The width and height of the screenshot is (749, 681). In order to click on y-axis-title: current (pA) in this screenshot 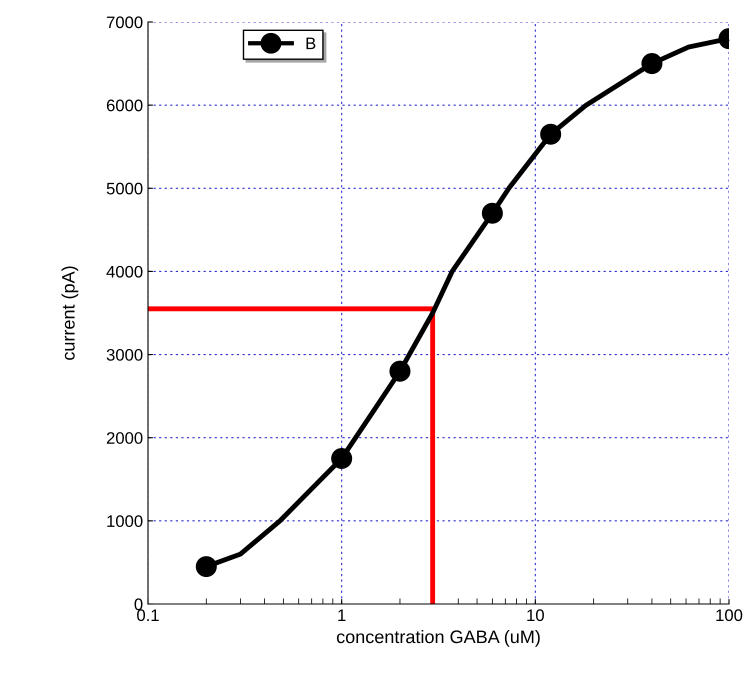, I will do `click(69, 313)`.